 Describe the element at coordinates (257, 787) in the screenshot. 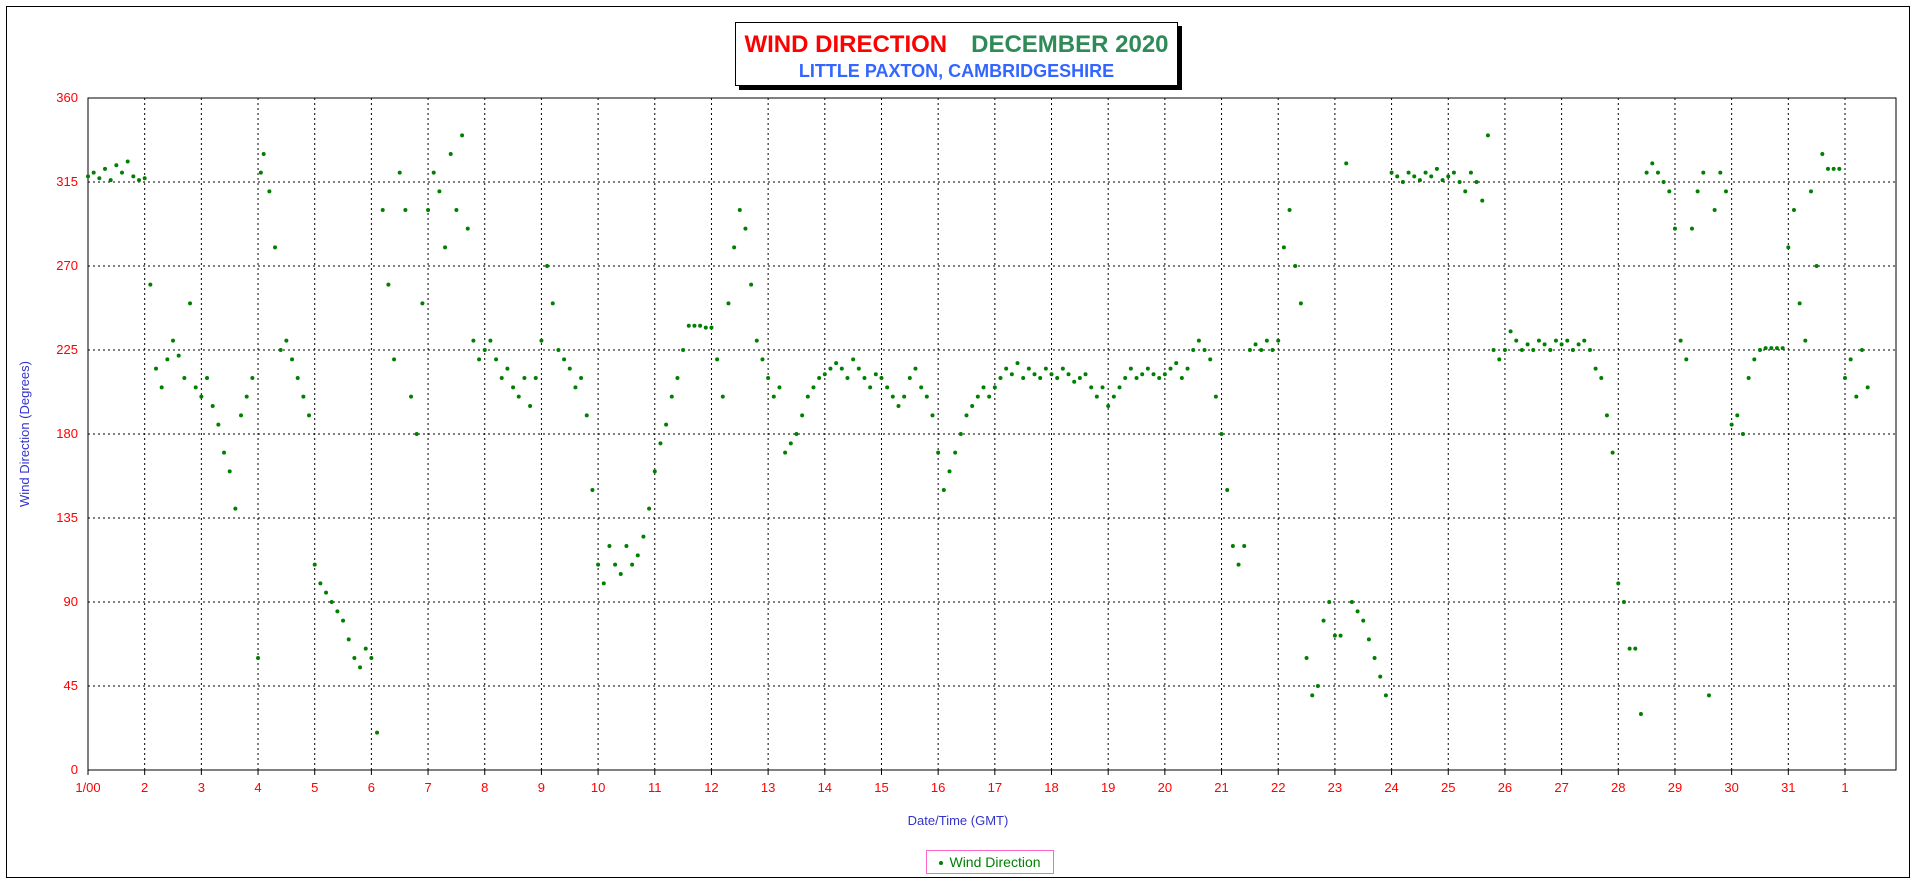

I see `x-tick-label: 4` at that location.